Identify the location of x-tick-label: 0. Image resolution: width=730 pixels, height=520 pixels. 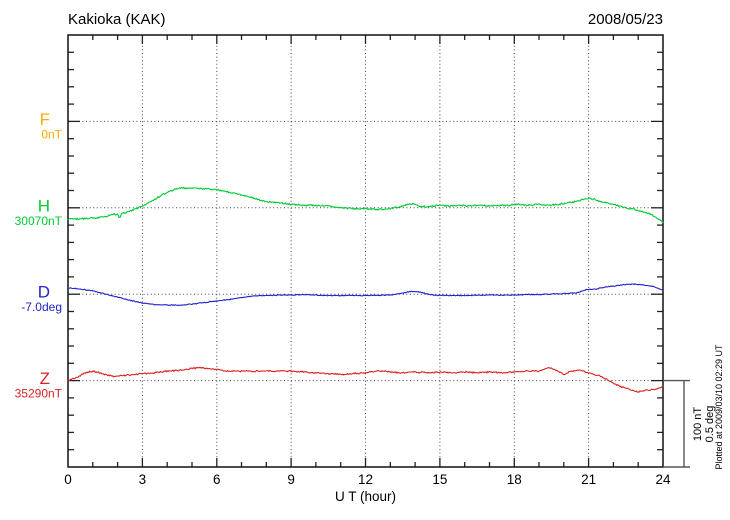
(68, 479).